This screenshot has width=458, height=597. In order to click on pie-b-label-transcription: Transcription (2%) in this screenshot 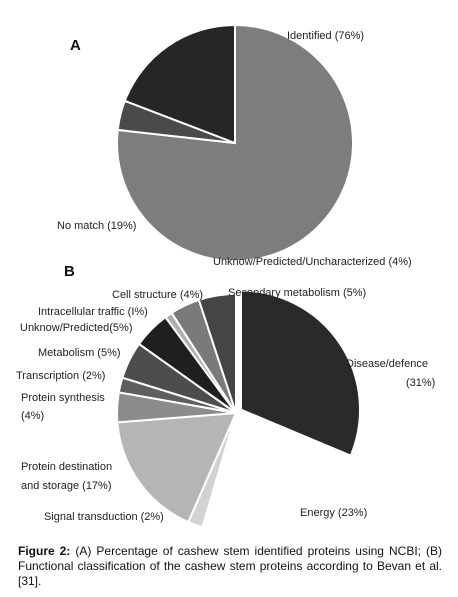, I will do `click(60, 376)`.